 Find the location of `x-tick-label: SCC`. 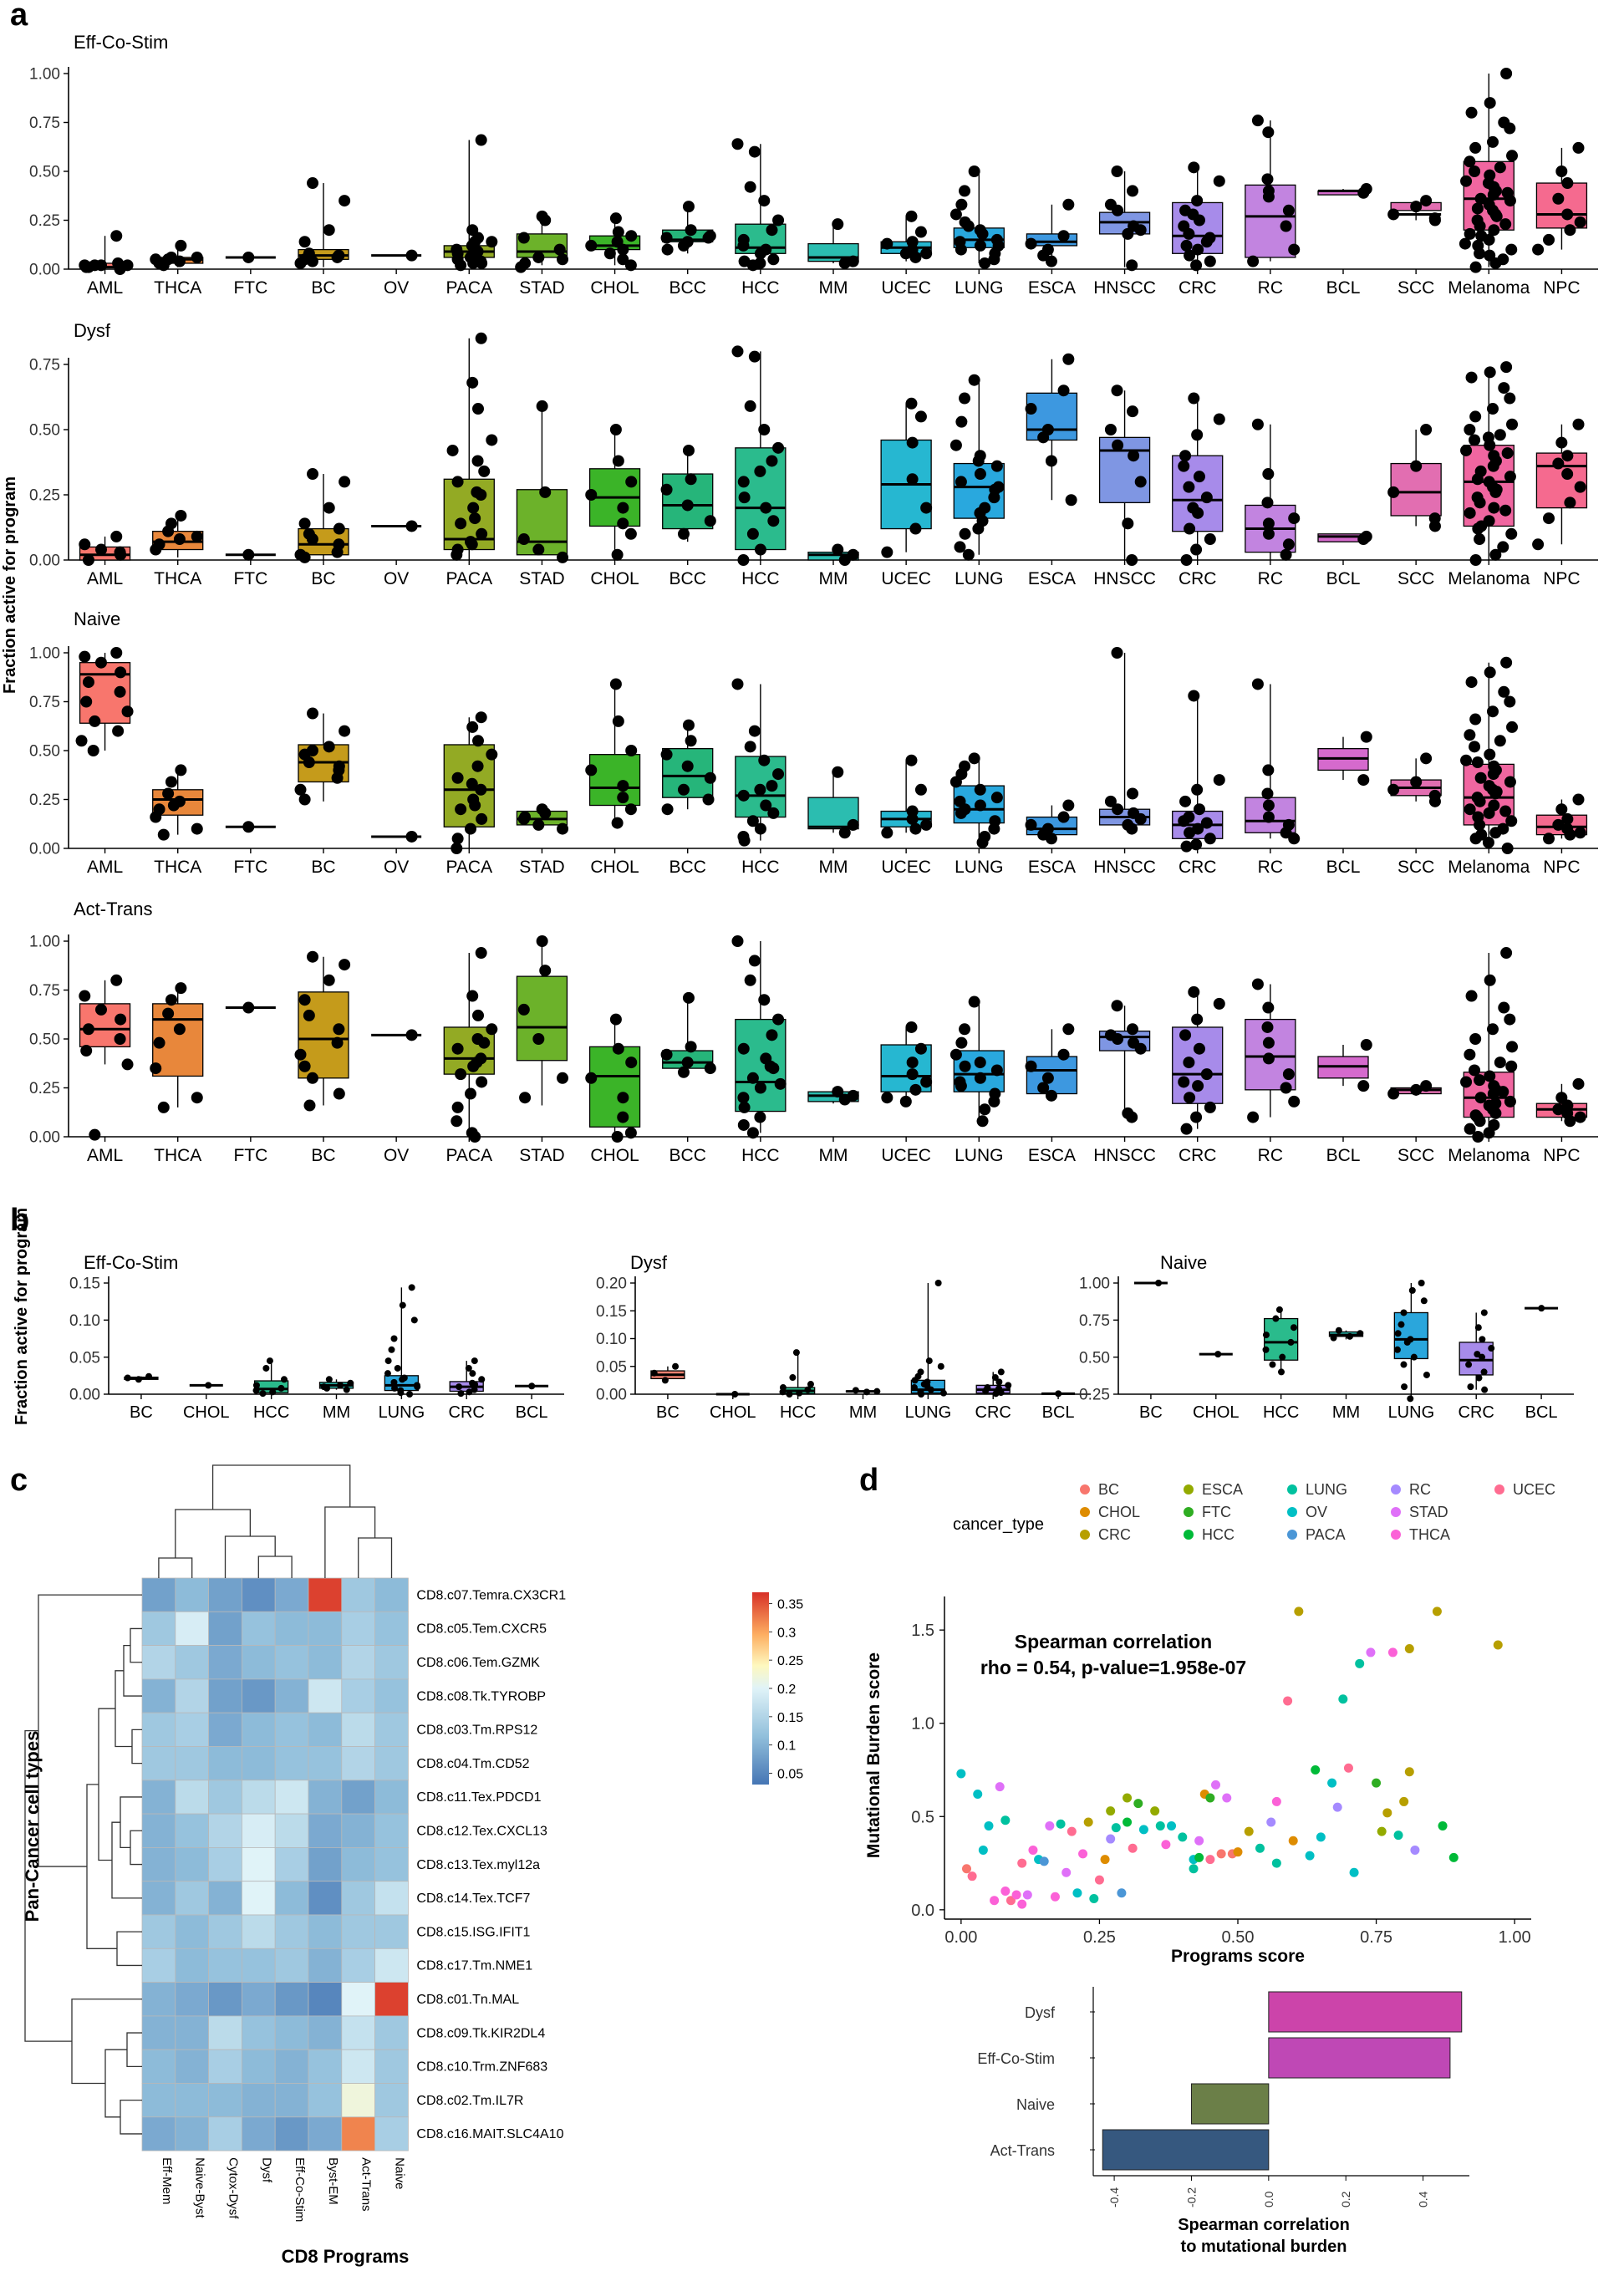

x-tick-label: SCC is located at coordinates (1415, 867).